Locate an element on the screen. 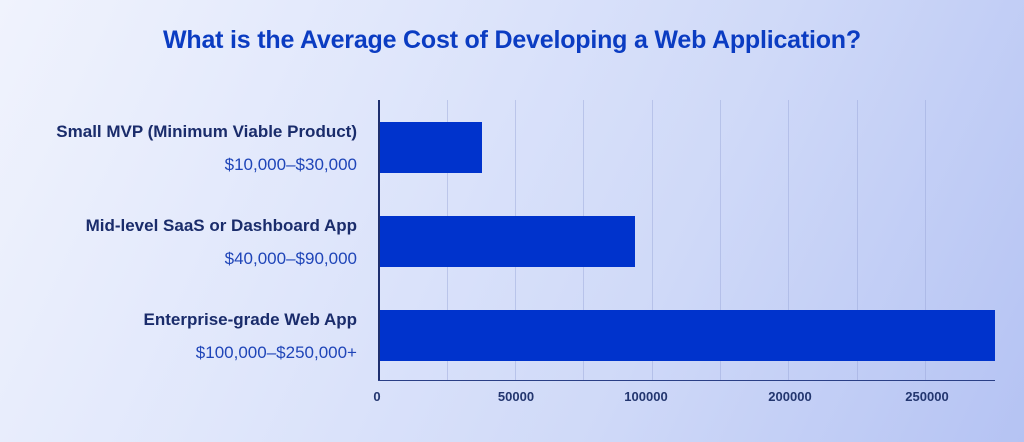  x-tick-label: 0 is located at coordinates (377, 396).